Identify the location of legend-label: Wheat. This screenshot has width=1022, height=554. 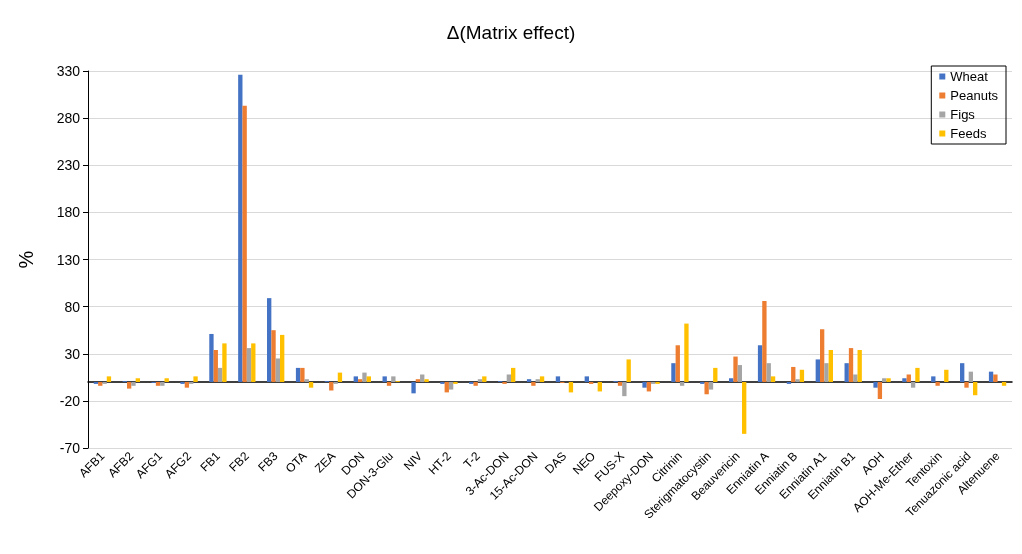
(969, 76).